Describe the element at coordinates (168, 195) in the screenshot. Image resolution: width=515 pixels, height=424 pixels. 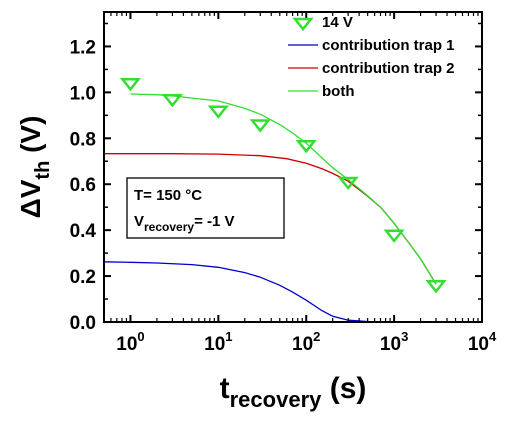
I see `annotation-line-1: T= 150 °C` at that location.